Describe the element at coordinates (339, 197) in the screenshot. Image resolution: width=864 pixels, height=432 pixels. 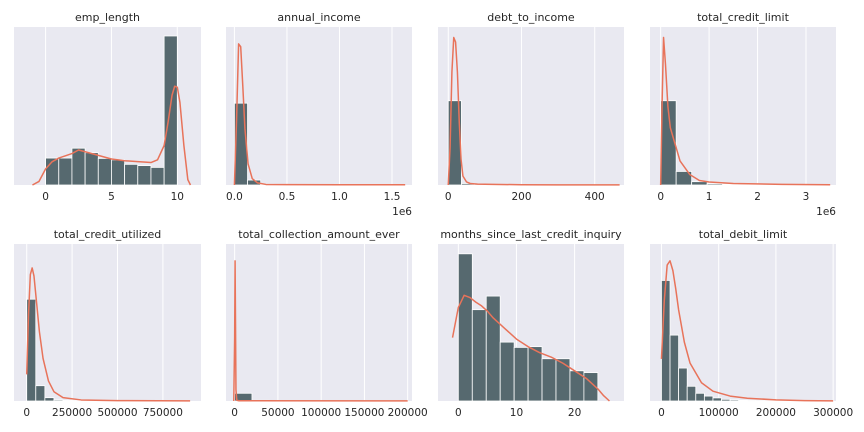
I see `x-tick-label: 1.0` at that location.